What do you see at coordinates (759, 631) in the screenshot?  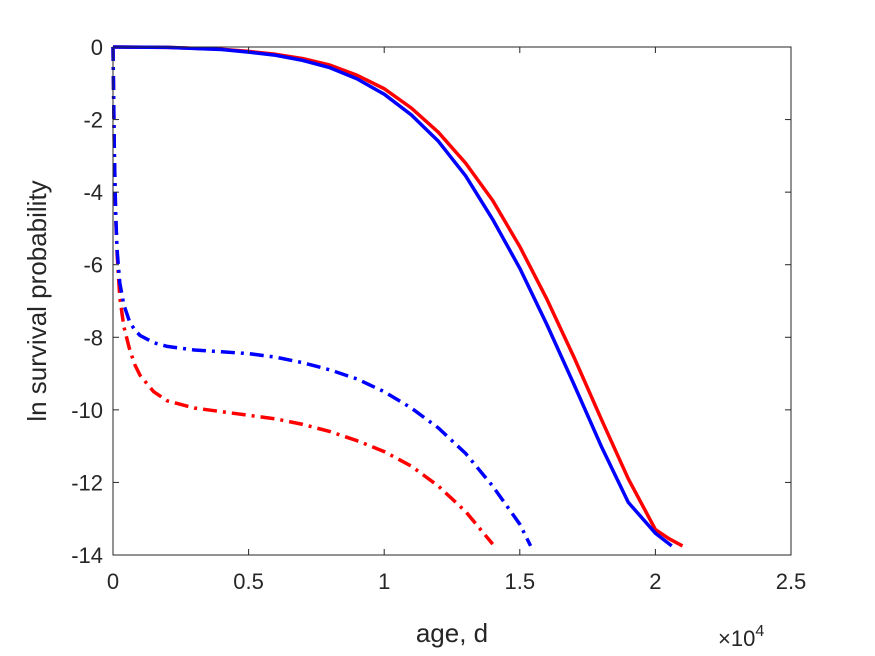 I see `x-axis-multiplier-exponent: 4` at bounding box center [759, 631].